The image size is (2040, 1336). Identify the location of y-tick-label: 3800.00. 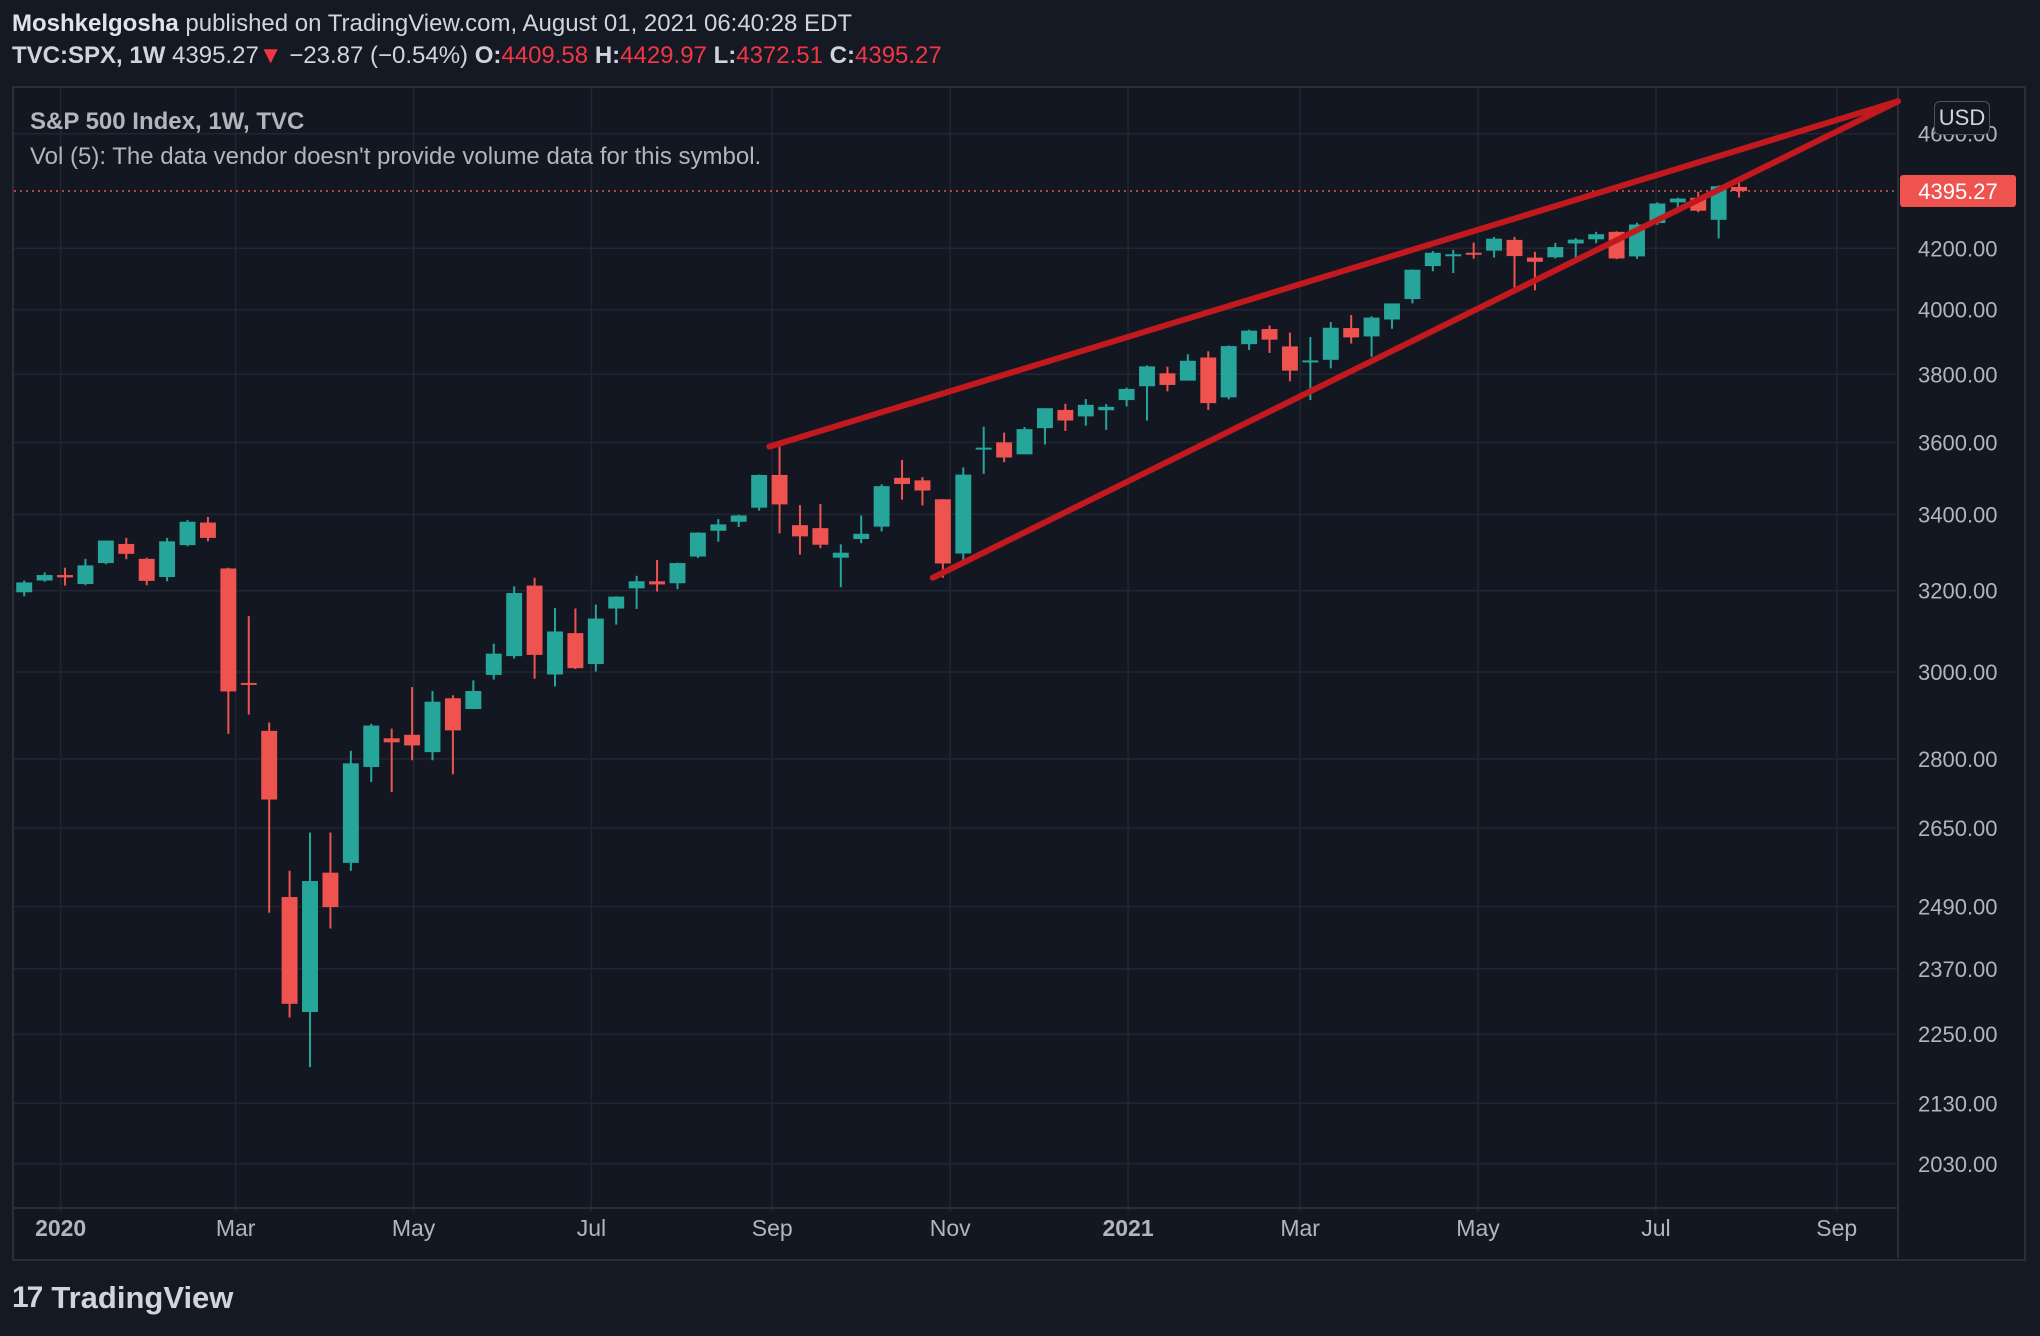
(1958, 374).